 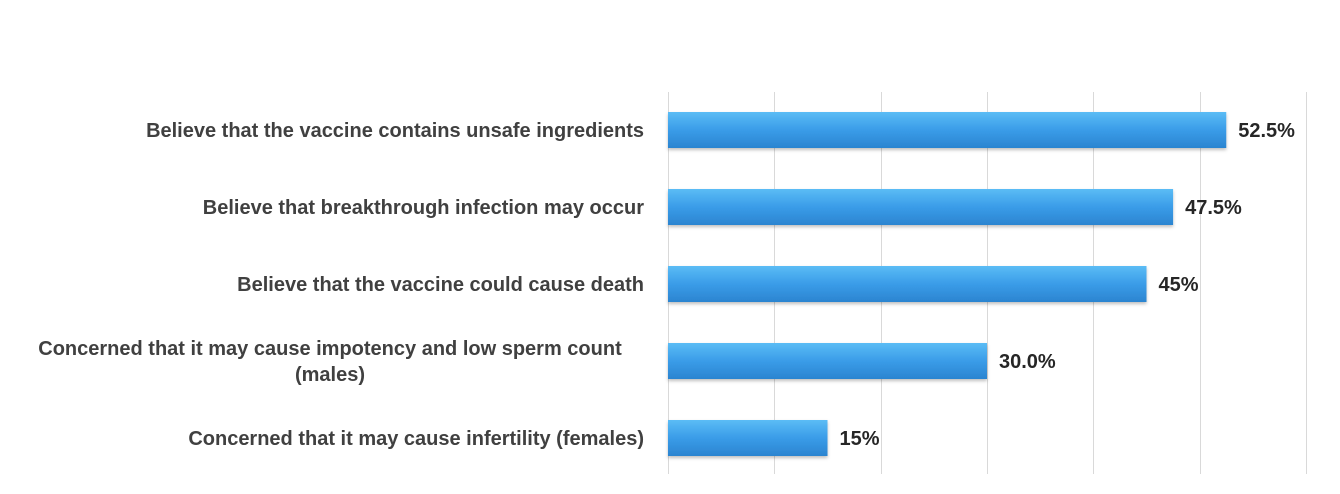 What do you see at coordinates (330, 375) in the screenshot?
I see `category-label-line: (males)` at bounding box center [330, 375].